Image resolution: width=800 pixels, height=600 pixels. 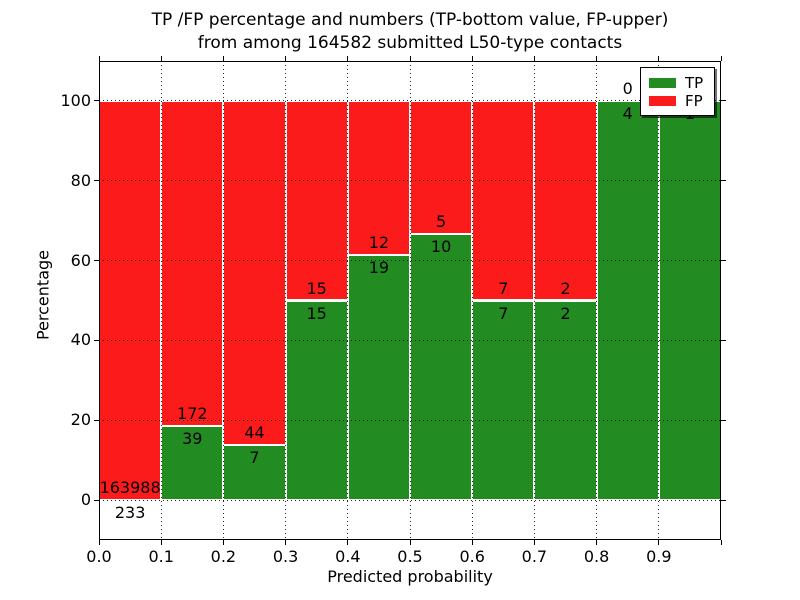 What do you see at coordinates (285, 556) in the screenshot?
I see `x-tick-label: 0.3` at bounding box center [285, 556].